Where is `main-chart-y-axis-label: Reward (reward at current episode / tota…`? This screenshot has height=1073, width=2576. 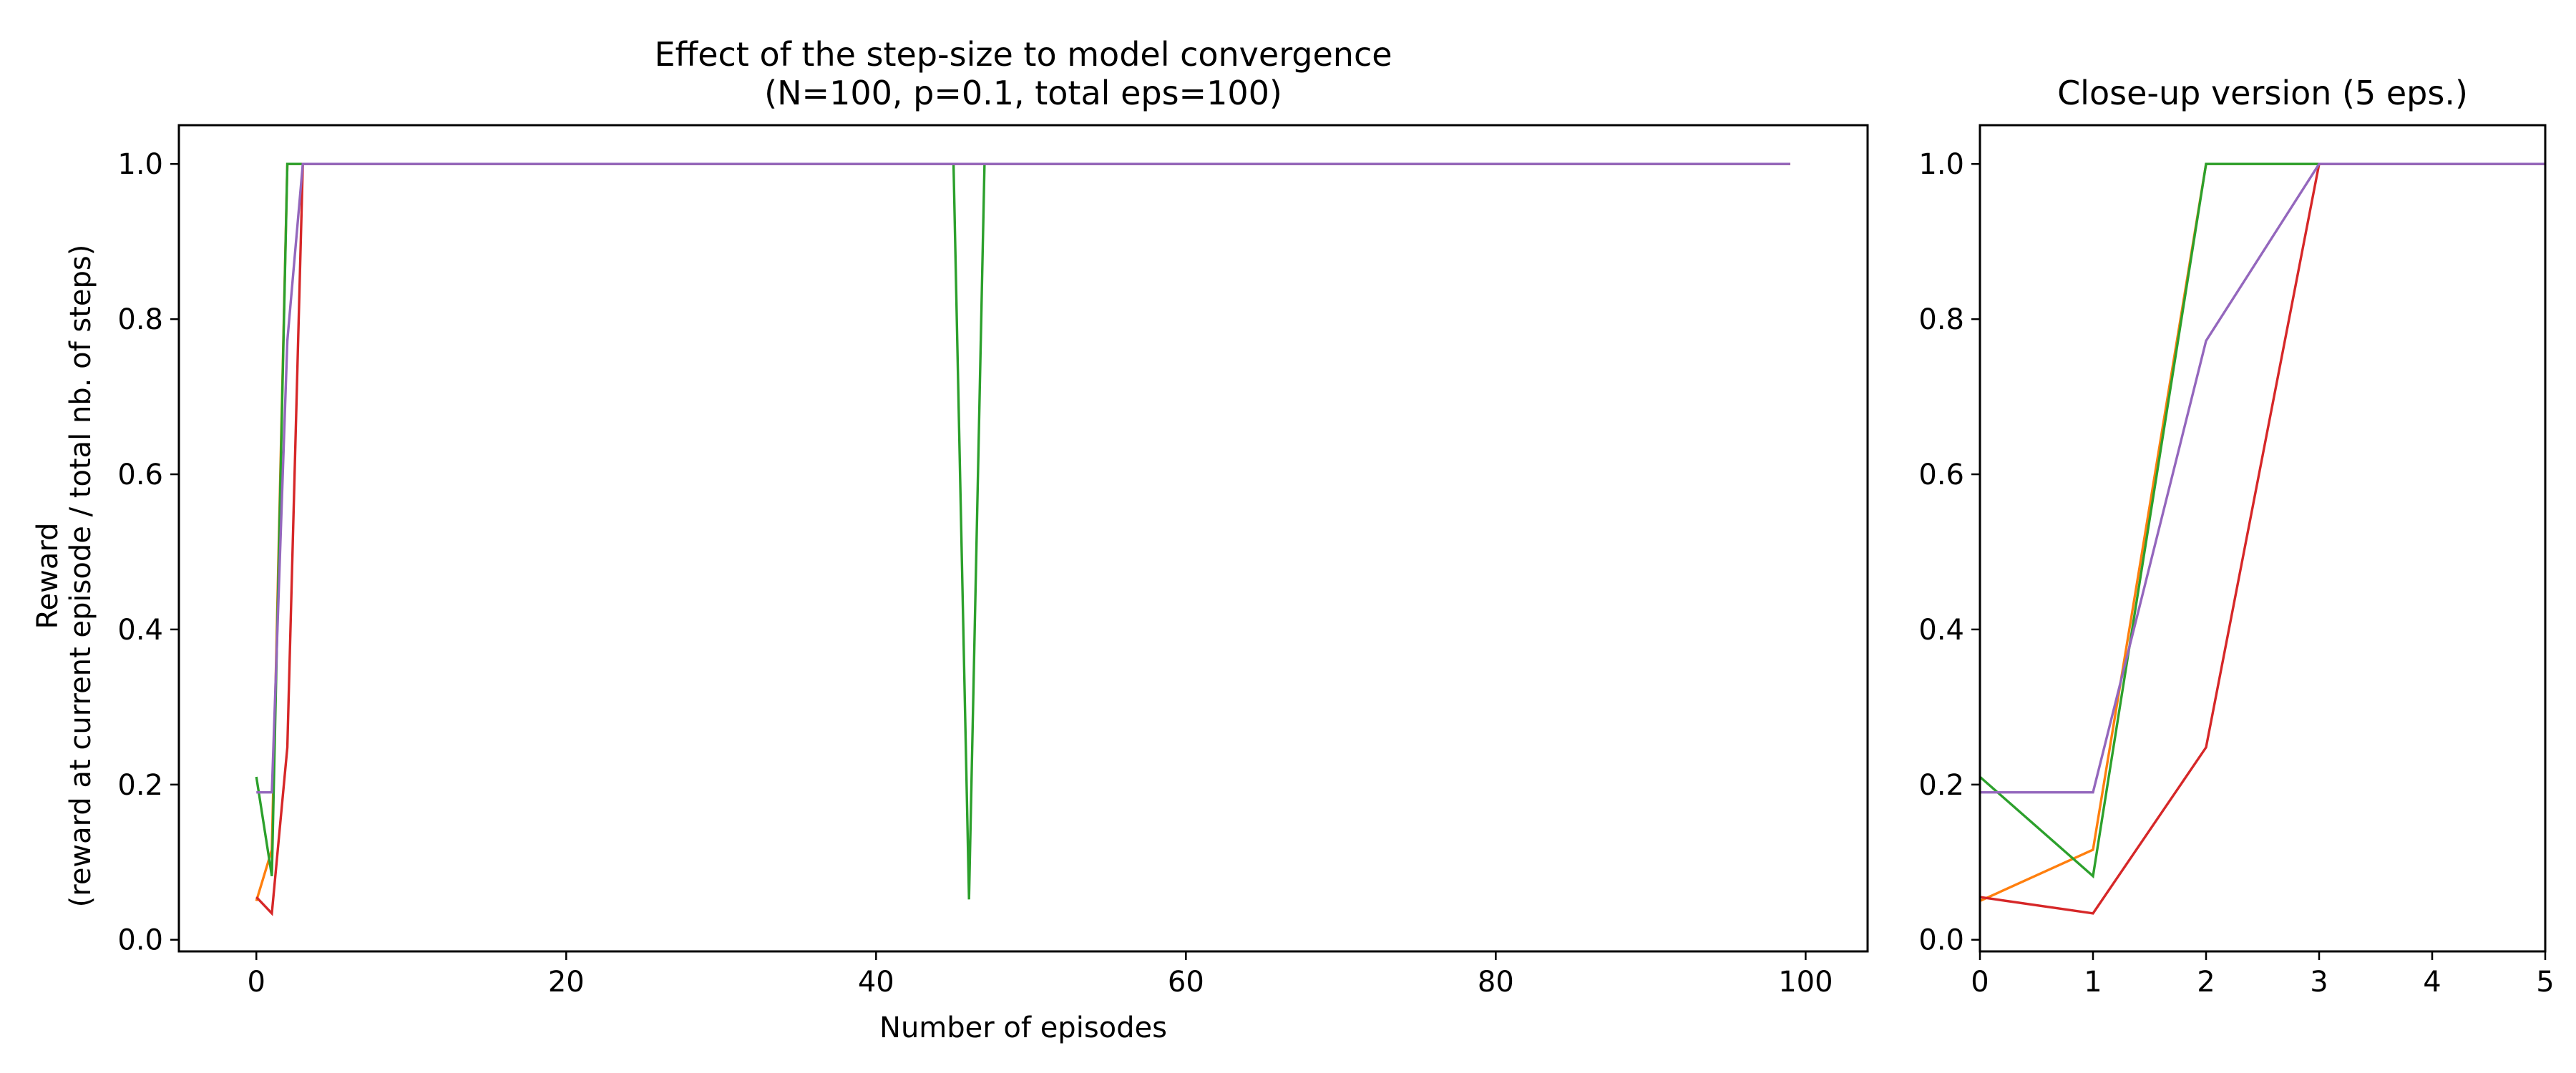 main-chart-y-axis-label: Reward (reward at current episode / tota… is located at coordinates (64, 576).